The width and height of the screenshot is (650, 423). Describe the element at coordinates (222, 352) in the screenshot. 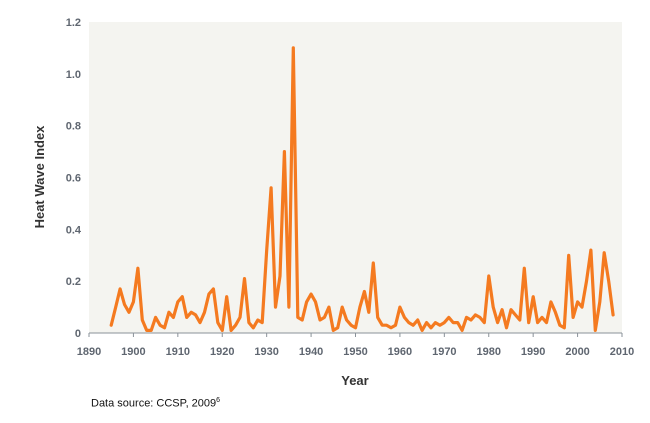

I see `x-tick-label: 1920` at that location.